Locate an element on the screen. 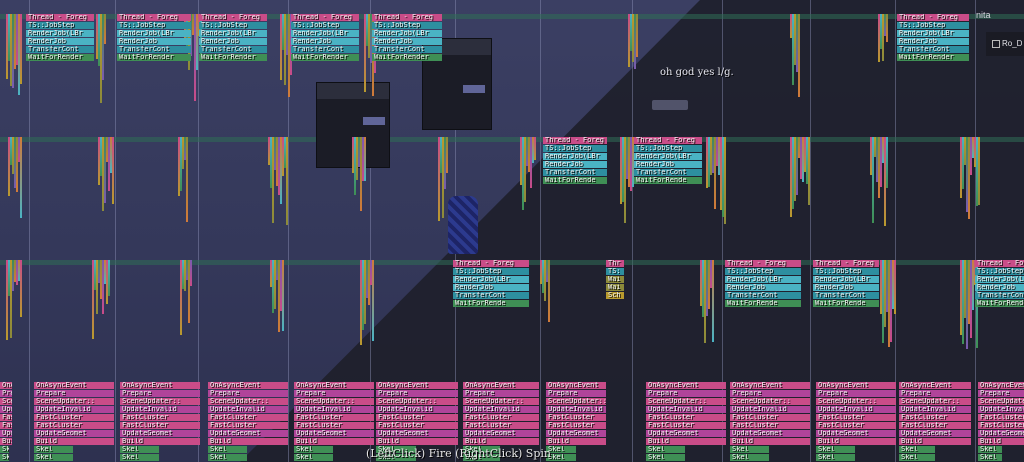 The height and width of the screenshot is (462, 1024). world-object is located at coordinates (670, 105).